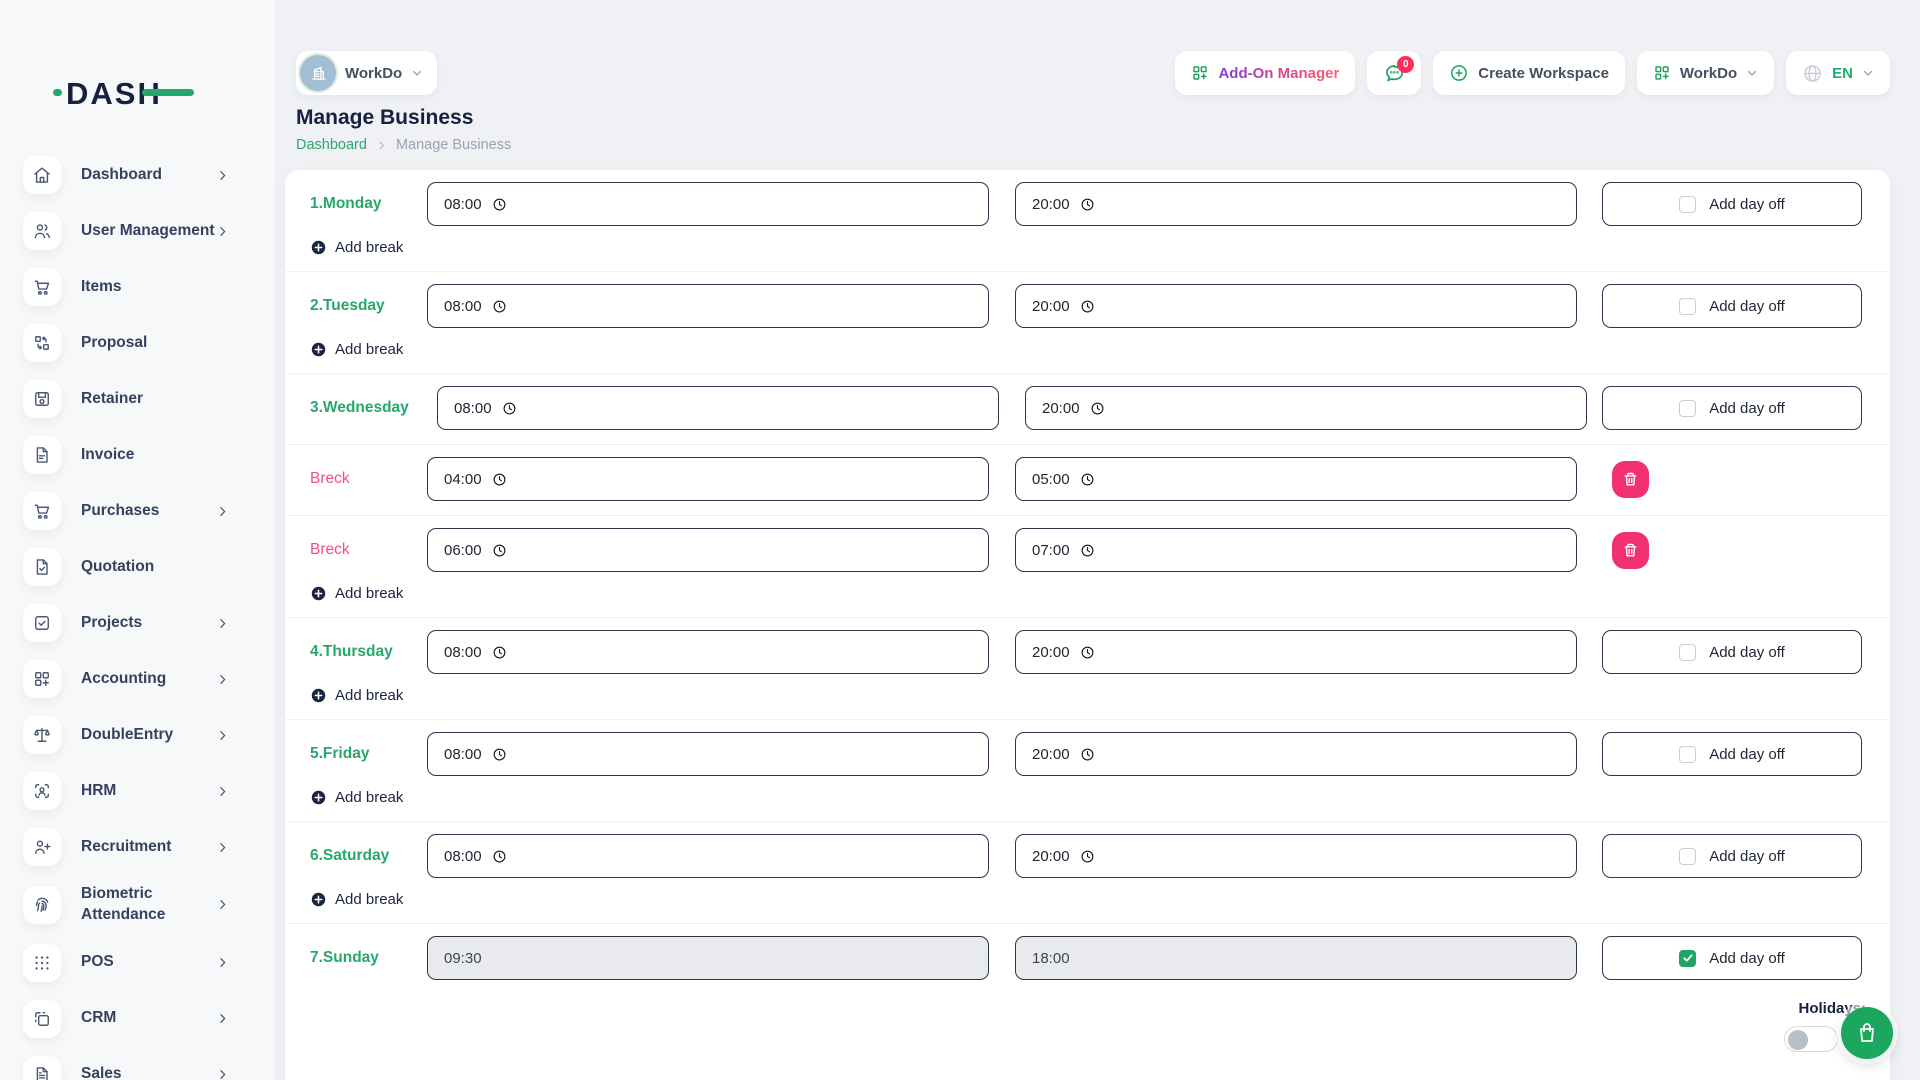  What do you see at coordinates (137, 399) in the screenshot?
I see `sidebar-item-retainer: Retainer` at bounding box center [137, 399].